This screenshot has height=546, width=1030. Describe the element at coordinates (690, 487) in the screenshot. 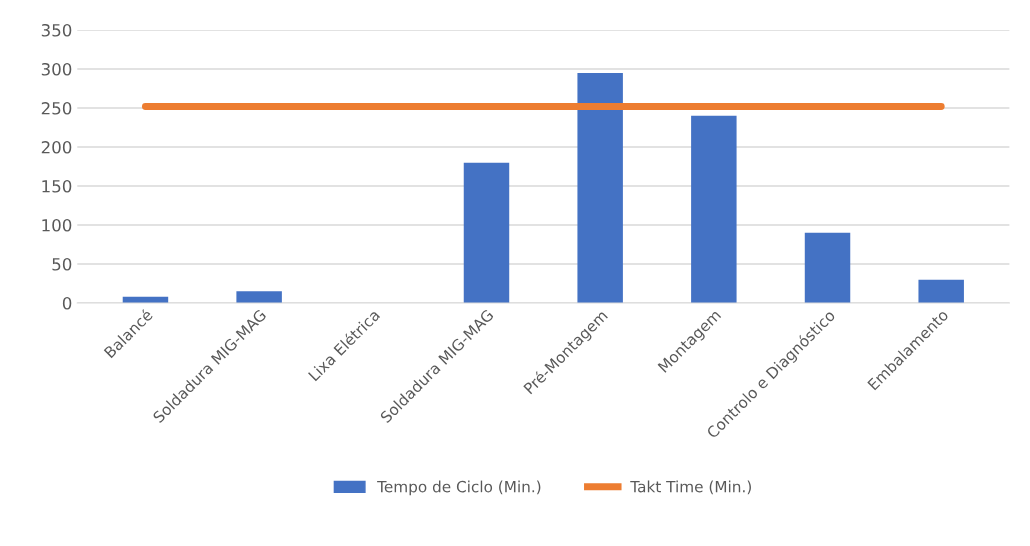

I see `legend-label: Takt Time (Min.)` at that location.